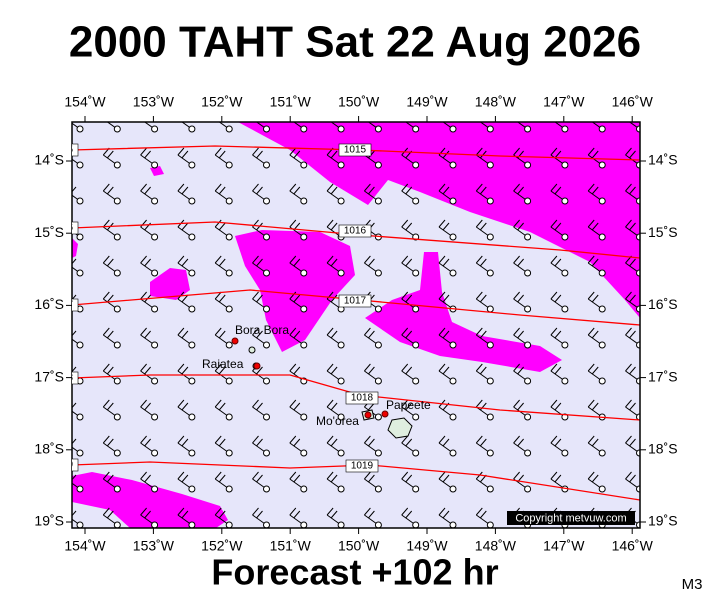  Describe the element at coordinates (49, 232) in the screenshot. I see `lat-tick-label: 15˚S` at that location.